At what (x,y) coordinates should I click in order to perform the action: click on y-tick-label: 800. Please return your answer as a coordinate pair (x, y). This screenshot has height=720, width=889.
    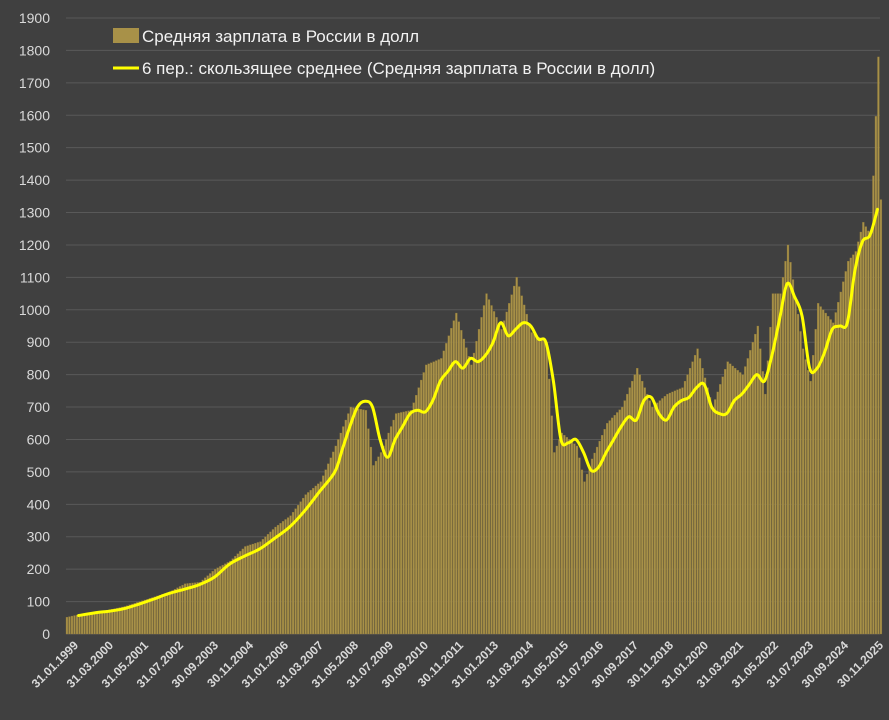
    Looking at the image, I should click on (39, 375).